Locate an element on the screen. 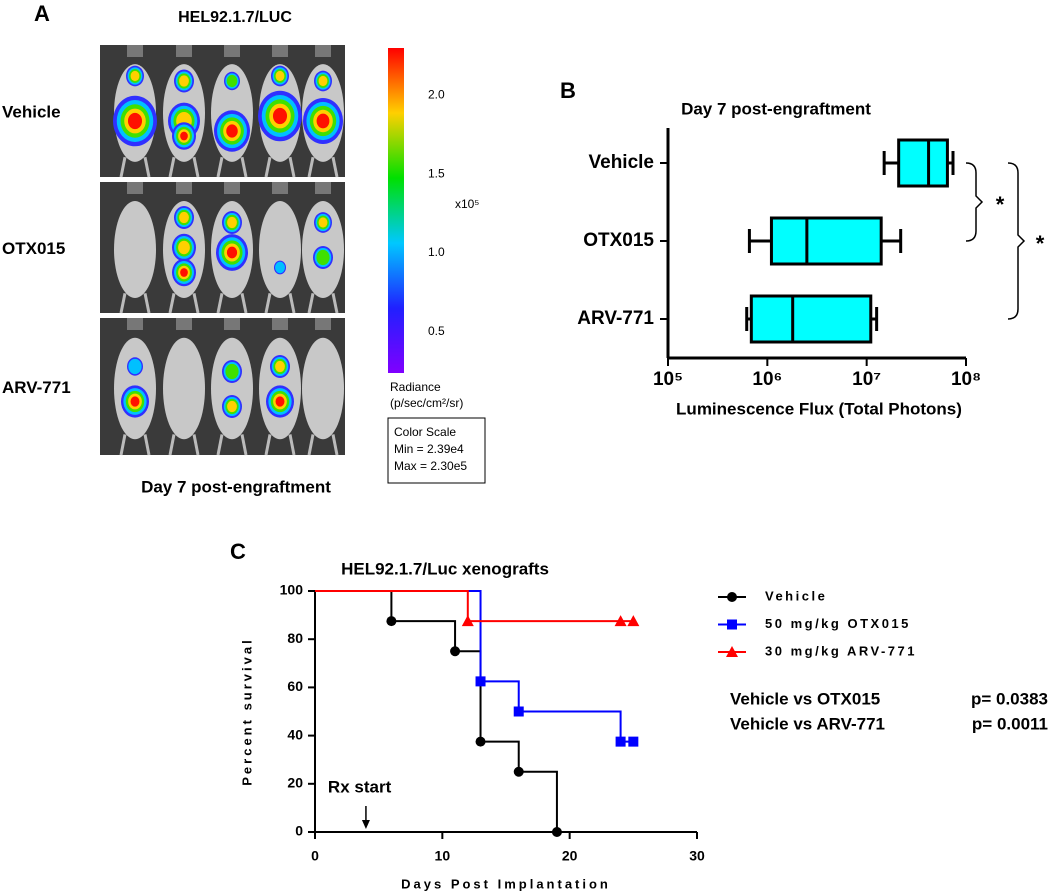 Image resolution: width=1050 pixels, height=895 pixels. x-axis-label: Days Post Implantation is located at coordinates (506, 883).